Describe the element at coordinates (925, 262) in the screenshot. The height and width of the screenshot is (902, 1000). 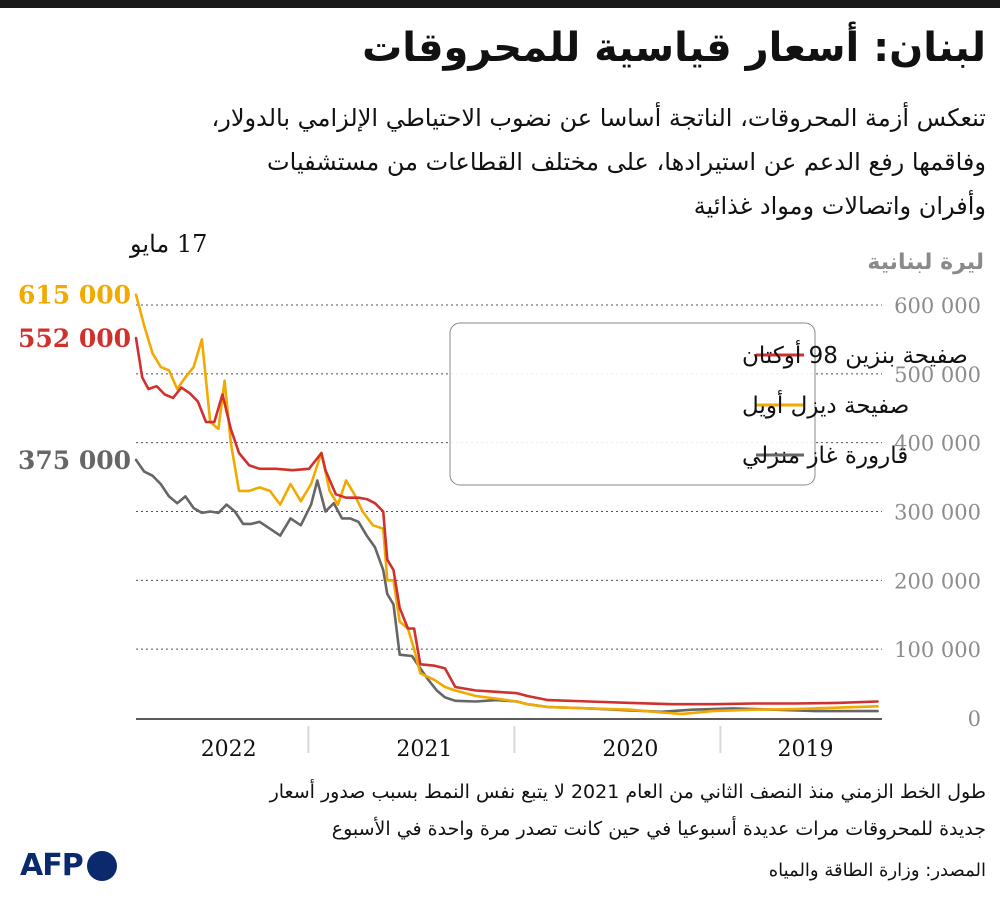
I see `y-axis-unit-label: ليرة لبنانية` at that location.